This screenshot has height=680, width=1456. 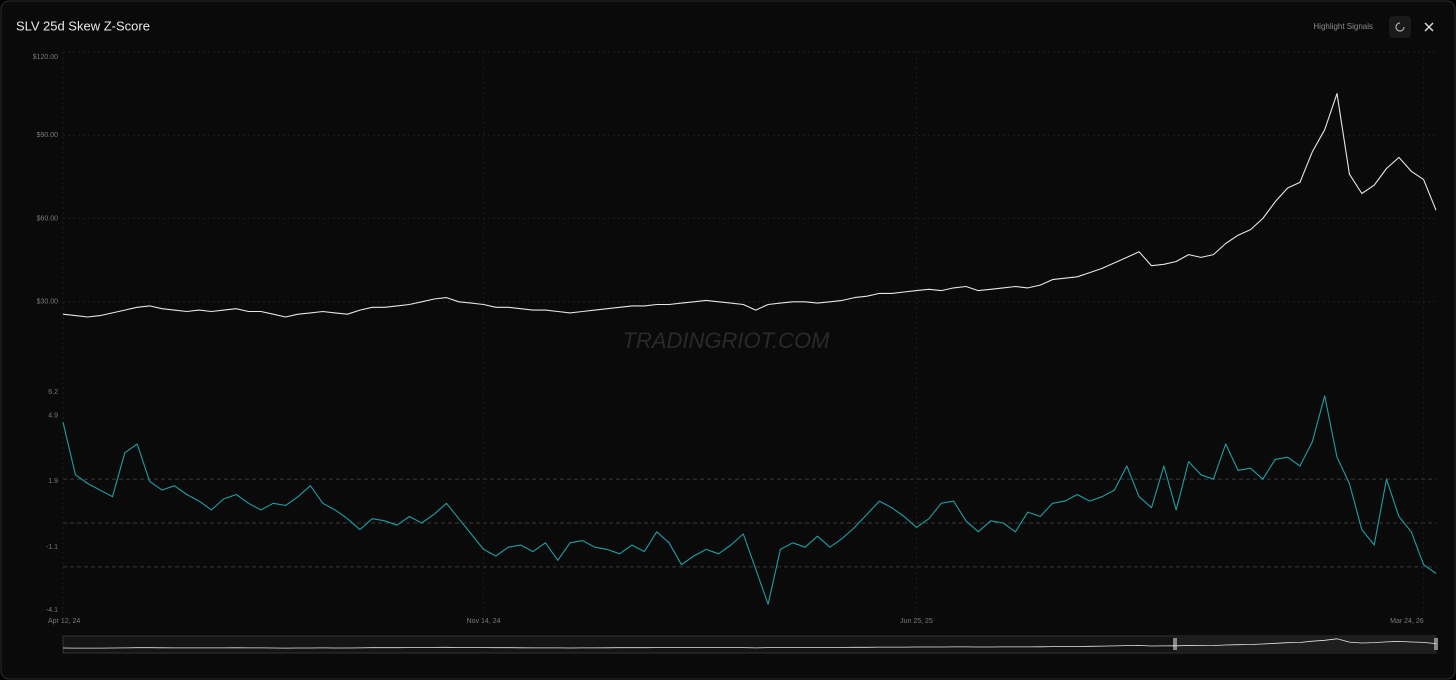 What do you see at coordinates (53, 392) in the screenshot?
I see `y-tick-label: 6.2` at bounding box center [53, 392].